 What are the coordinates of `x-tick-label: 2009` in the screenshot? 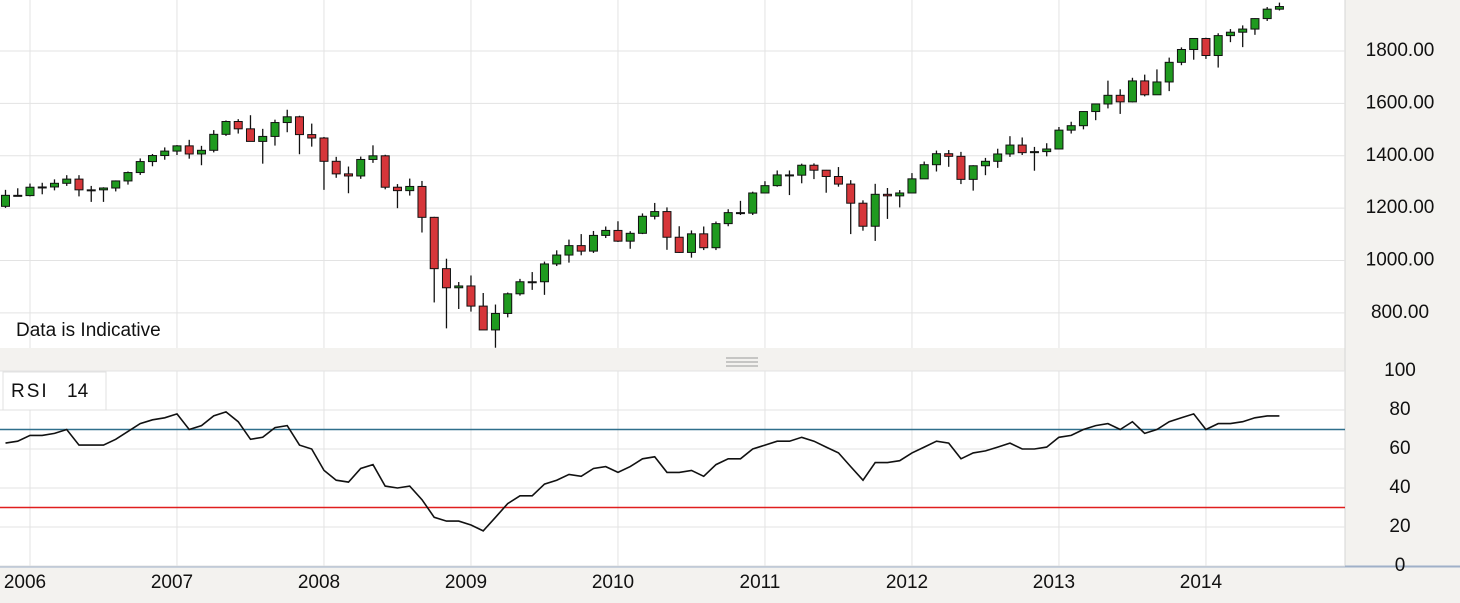 It's located at (466, 582).